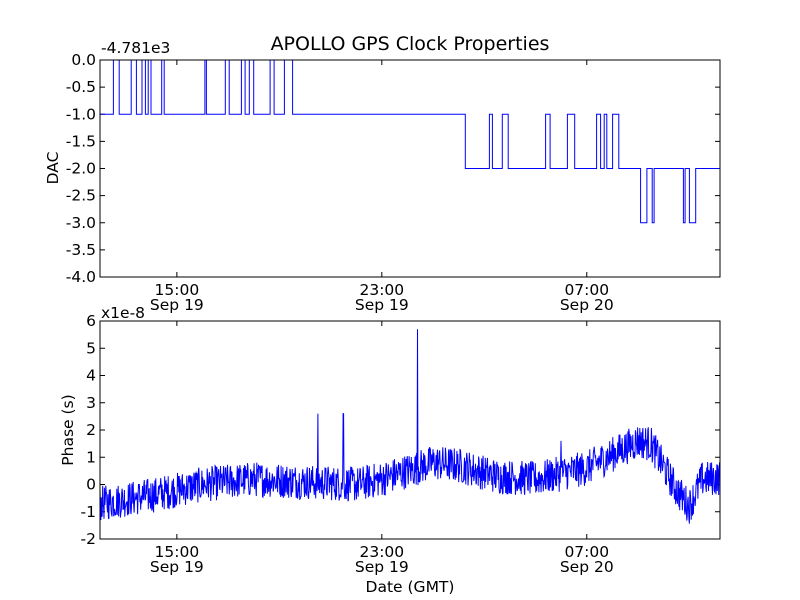 This screenshot has width=800, height=600. What do you see at coordinates (91, 403) in the screenshot?
I see `phase-ytick-label: 3` at bounding box center [91, 403].